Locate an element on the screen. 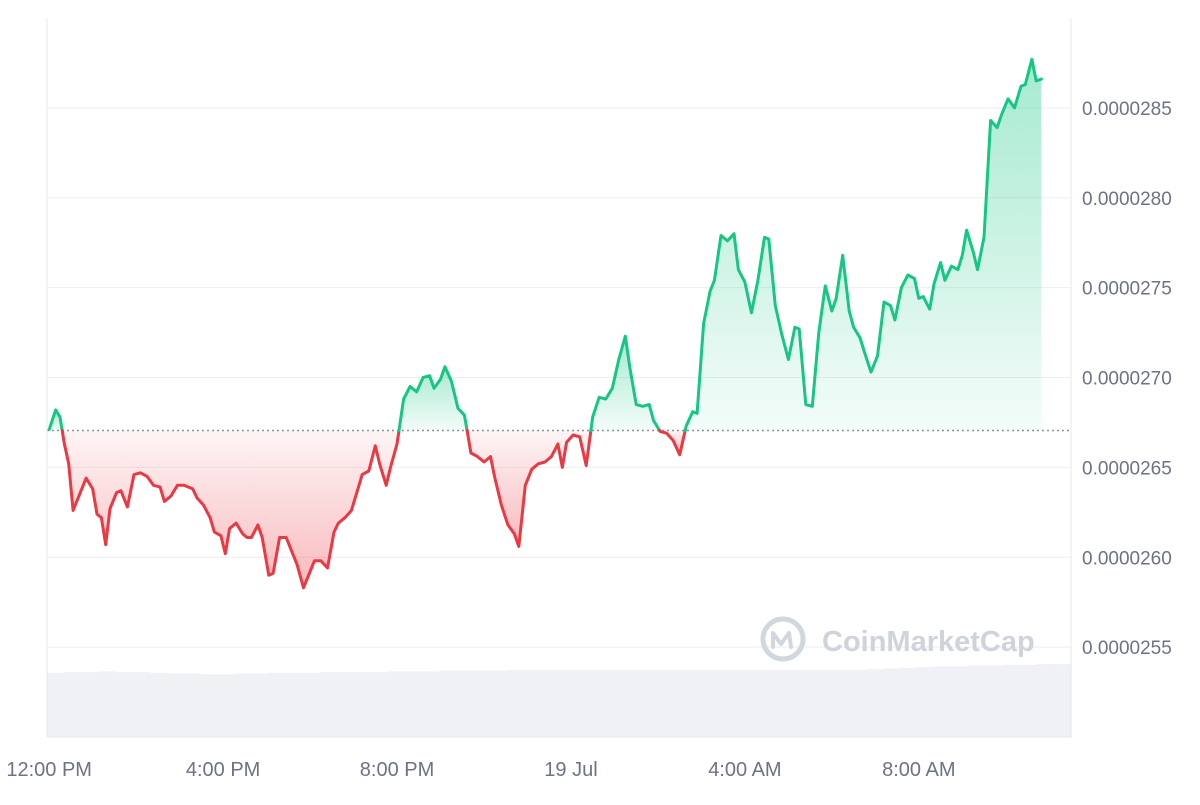 The image size is (1200, 805). volume-bars is located at coordinates (559, 700).